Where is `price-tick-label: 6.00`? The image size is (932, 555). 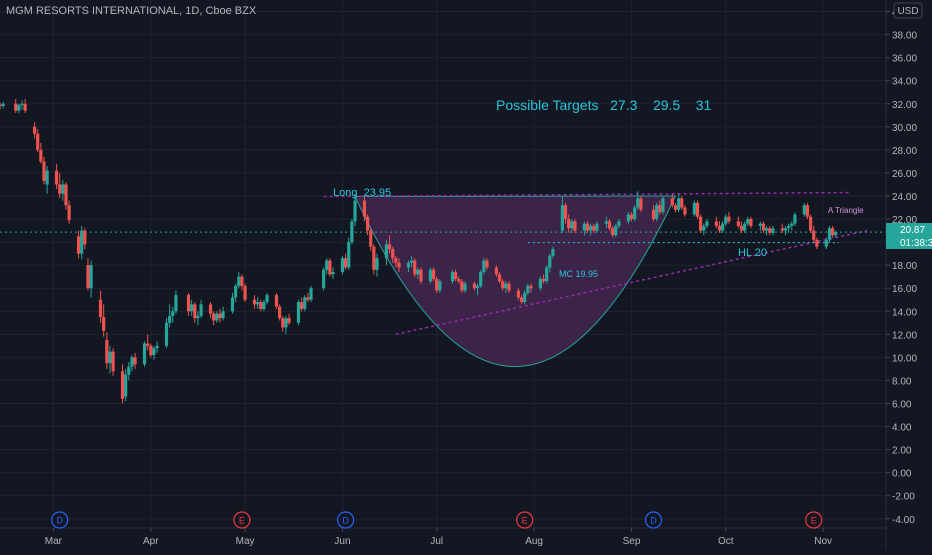
price-tick-label: 6.00 is located at coordinates (902, 404).